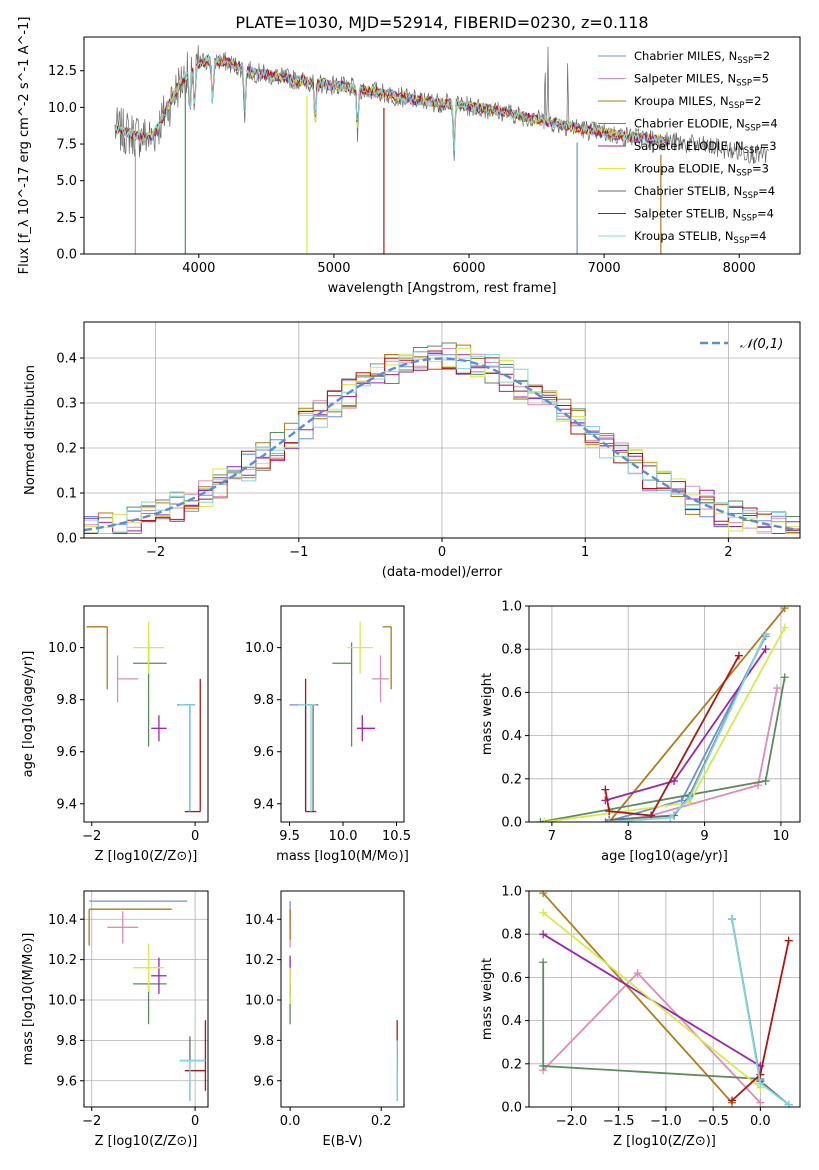 The height and width of the screenshot is (1170, 819). I want to click on legend-label: Kroupa STELIB, NSSP=4, so click(700, 237).